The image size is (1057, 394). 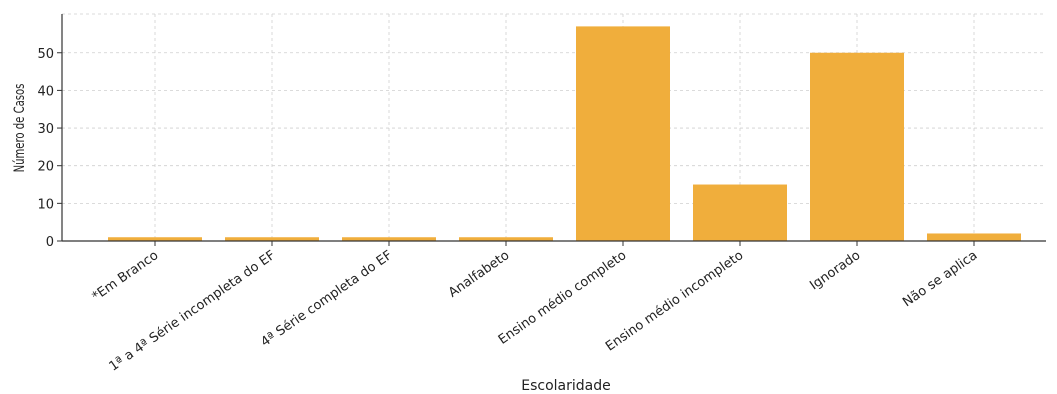 I want to click on y-tick-label: 20, so click(x=45, y=167).